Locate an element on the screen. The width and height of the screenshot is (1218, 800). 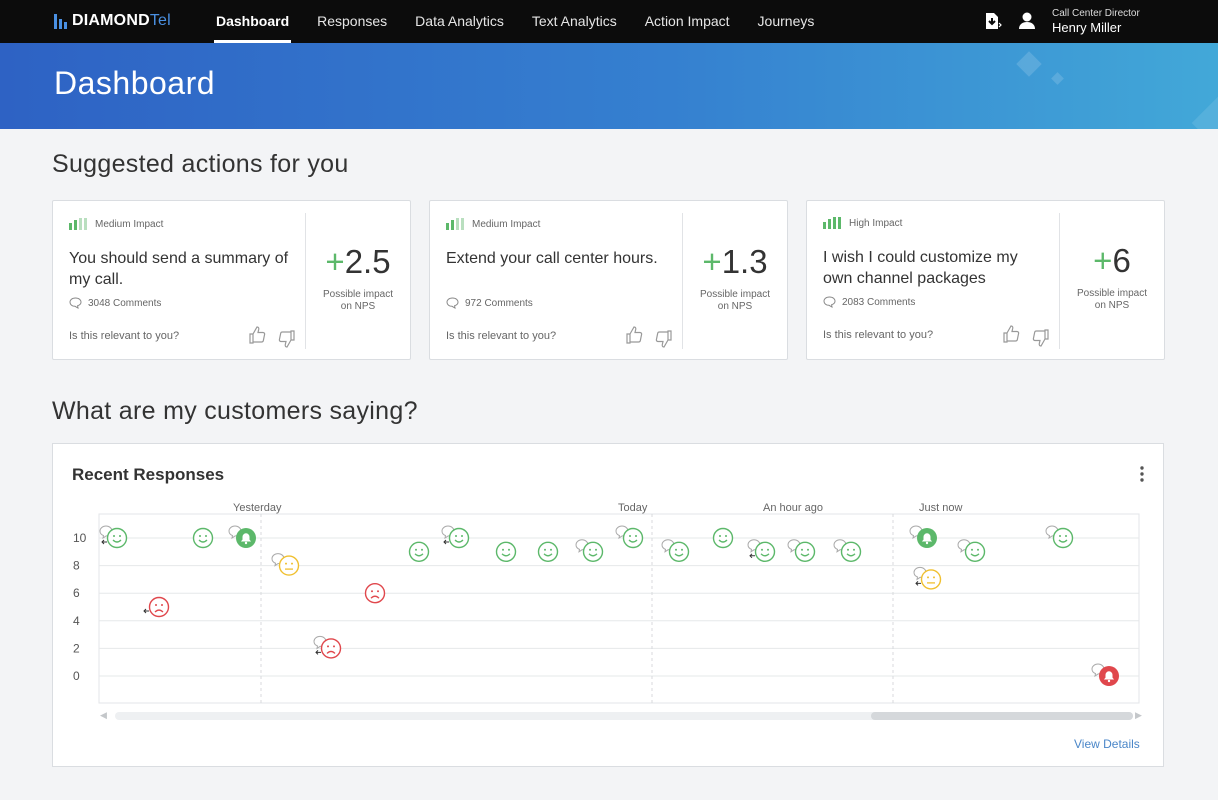
y-tick-label: 10 is located at coordinates (80, 538).